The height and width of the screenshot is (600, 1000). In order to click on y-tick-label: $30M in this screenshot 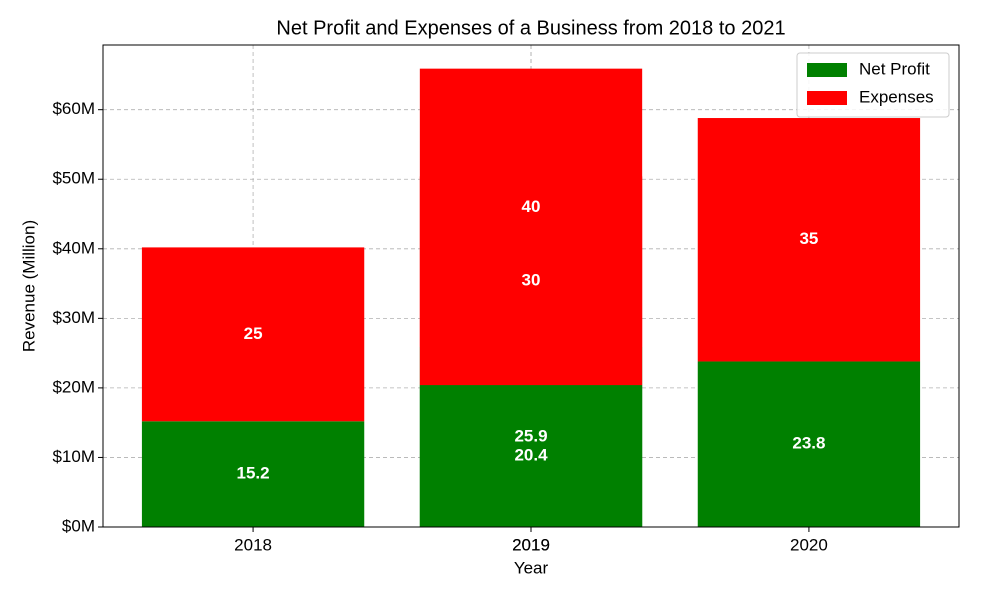, I will do `click(73, 317)`.